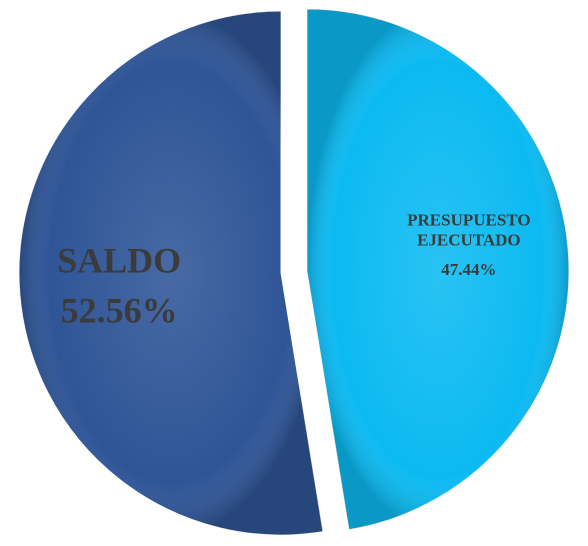 This screenshot has height=546, width=588. Describe the element at coordinates (469, 269) in the screenshot. I see `slice-value: 47.44%` at that location.